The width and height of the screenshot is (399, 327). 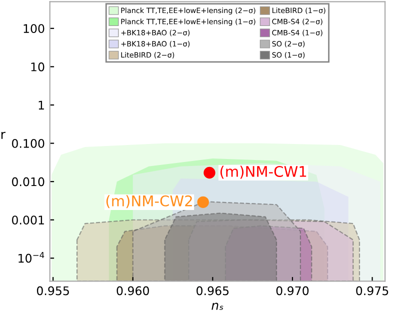 I want to click on y-axis-title: r, so click(x=3, y=135).